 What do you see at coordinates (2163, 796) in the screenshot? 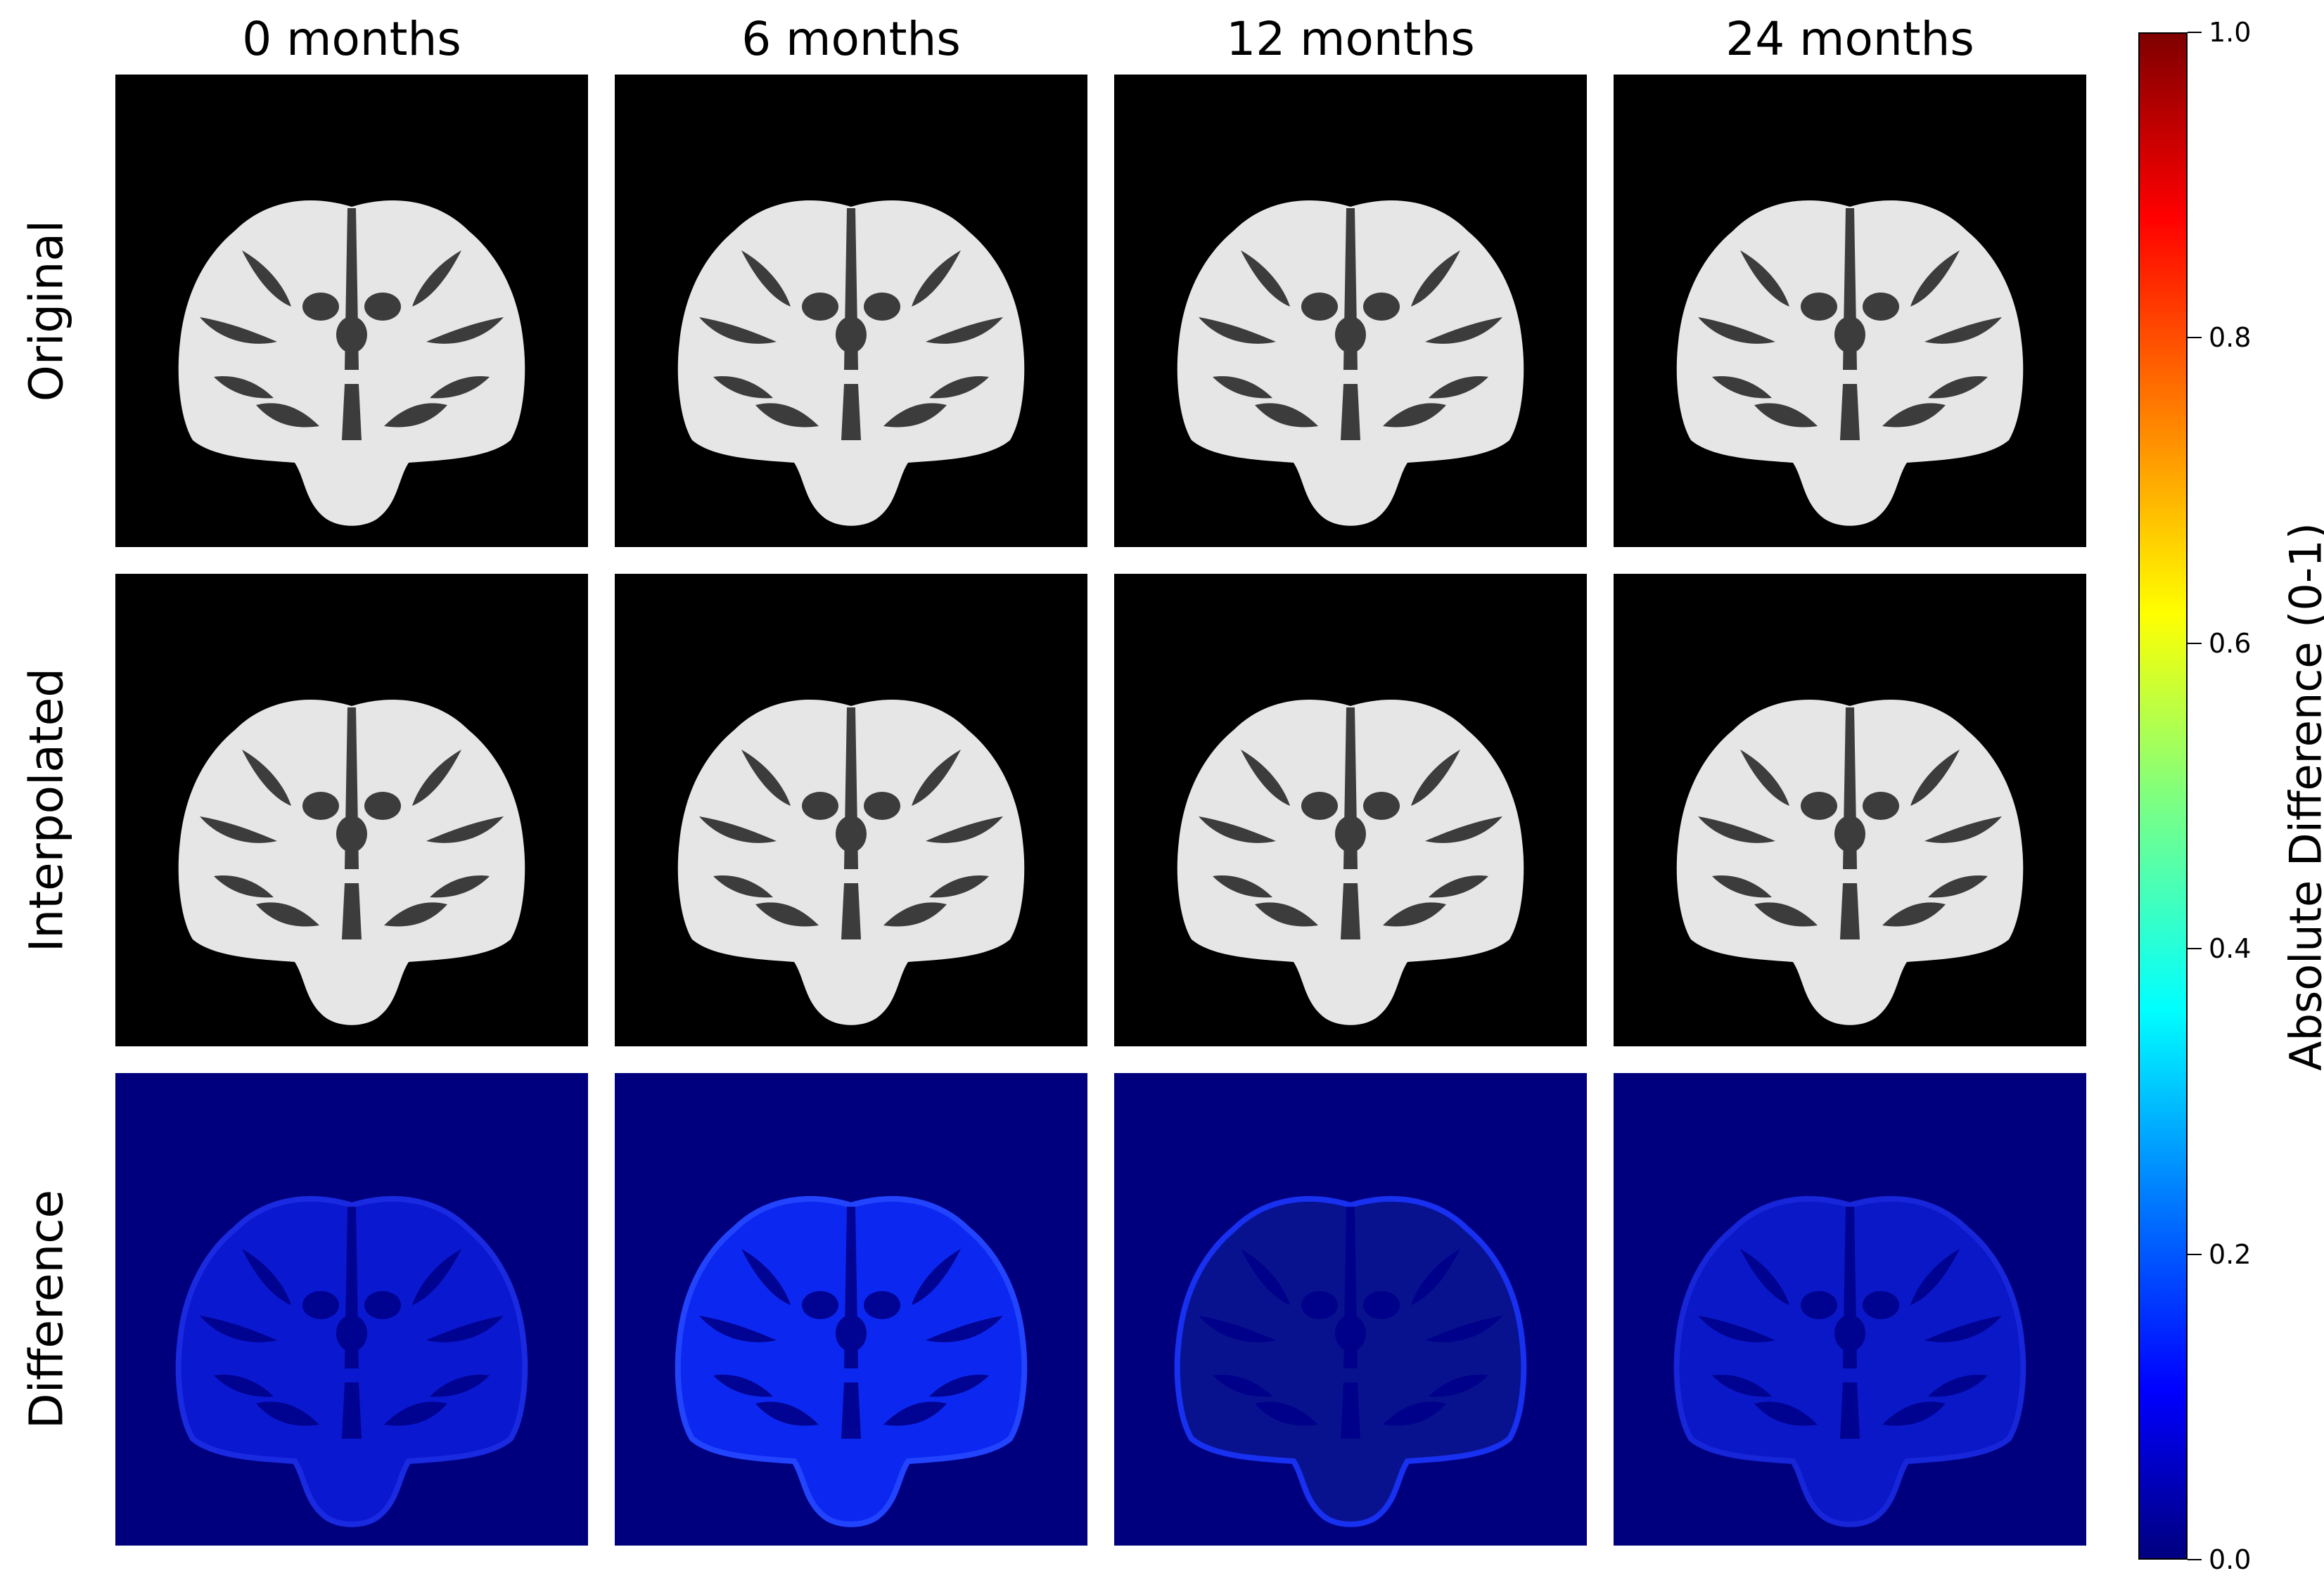
I see `colorbar` at bounding box center [2163, 796].